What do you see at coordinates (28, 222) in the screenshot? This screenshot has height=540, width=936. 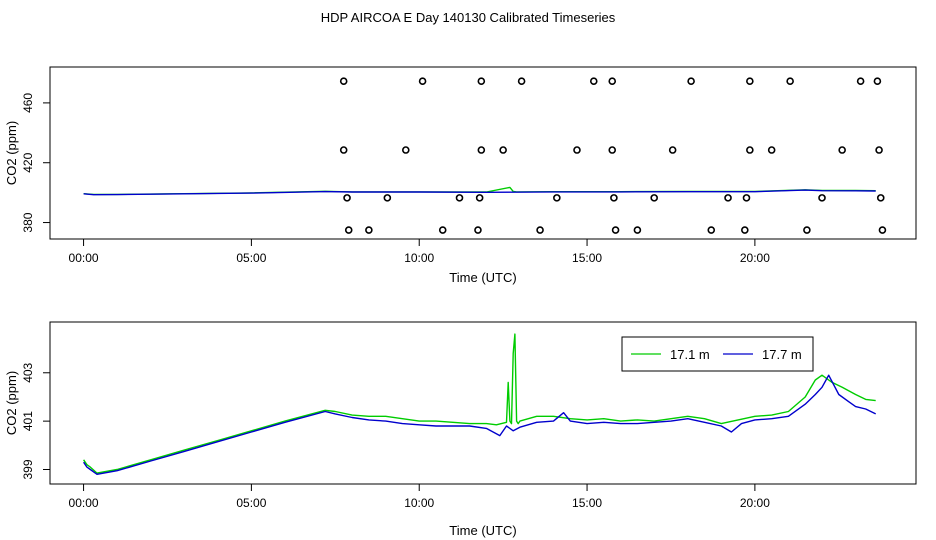 I see `y-tick-label: 380` at bounding box center [28, 222].